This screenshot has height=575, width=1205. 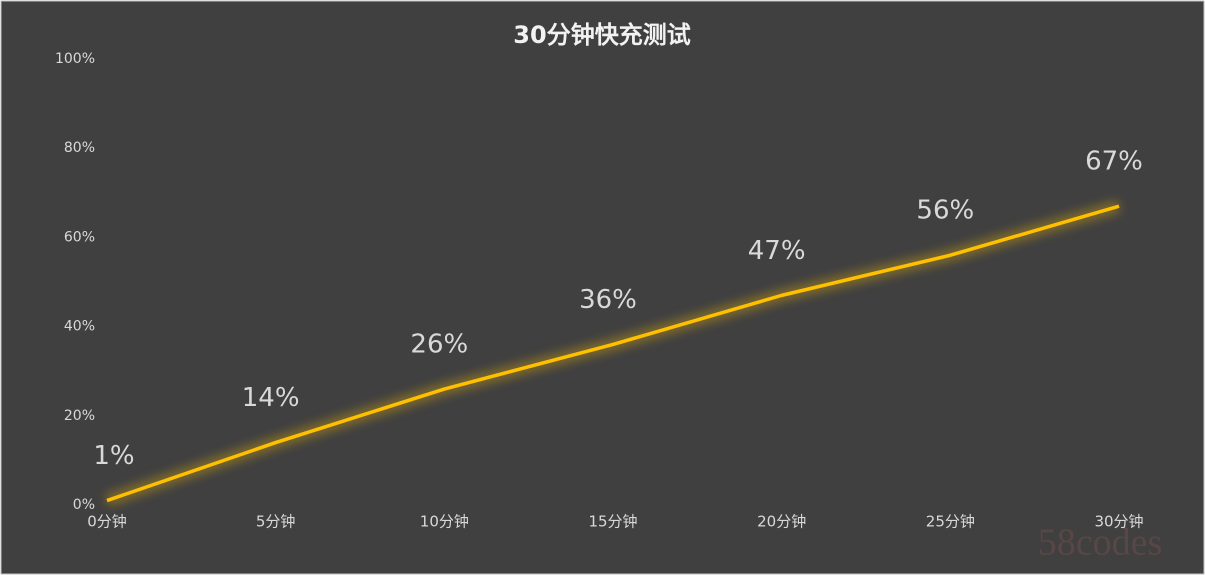 I want to click on data-label: 14%, so click(x=271, y=398).